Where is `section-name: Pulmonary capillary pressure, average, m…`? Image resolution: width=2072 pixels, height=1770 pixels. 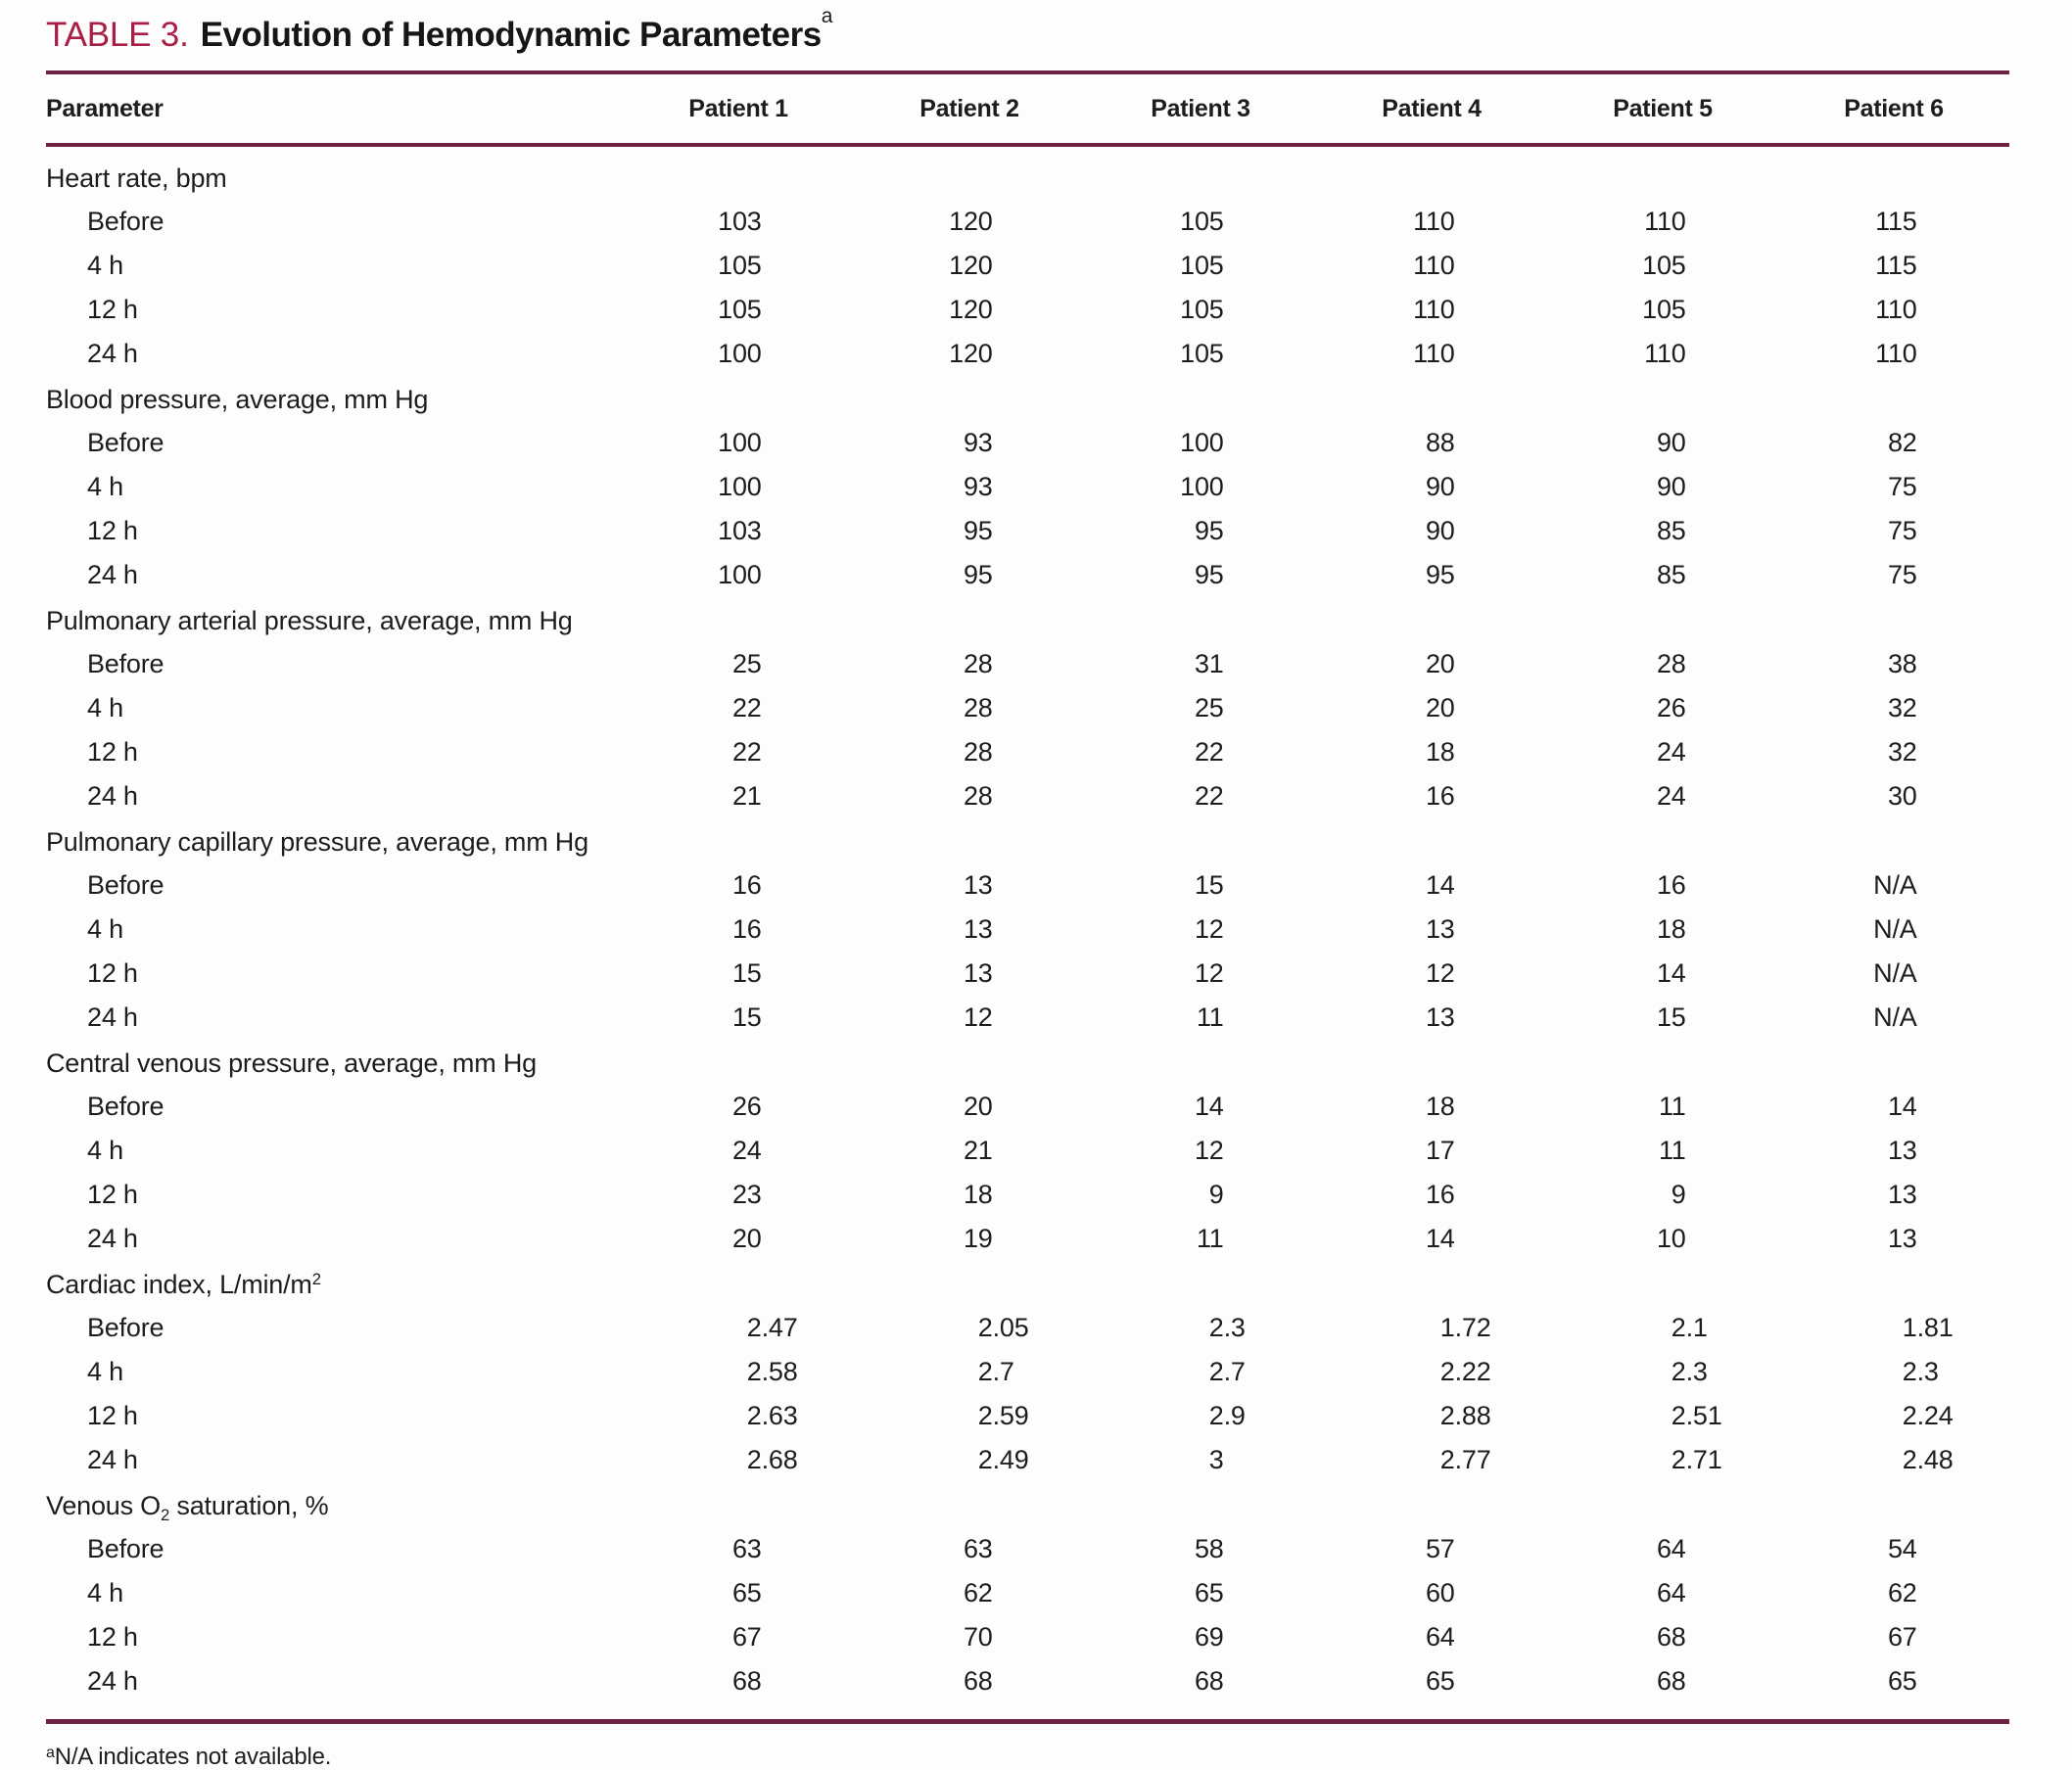
section-name: Pulmonary capillary pressure, average, m… is located at coordinates (317, 842).